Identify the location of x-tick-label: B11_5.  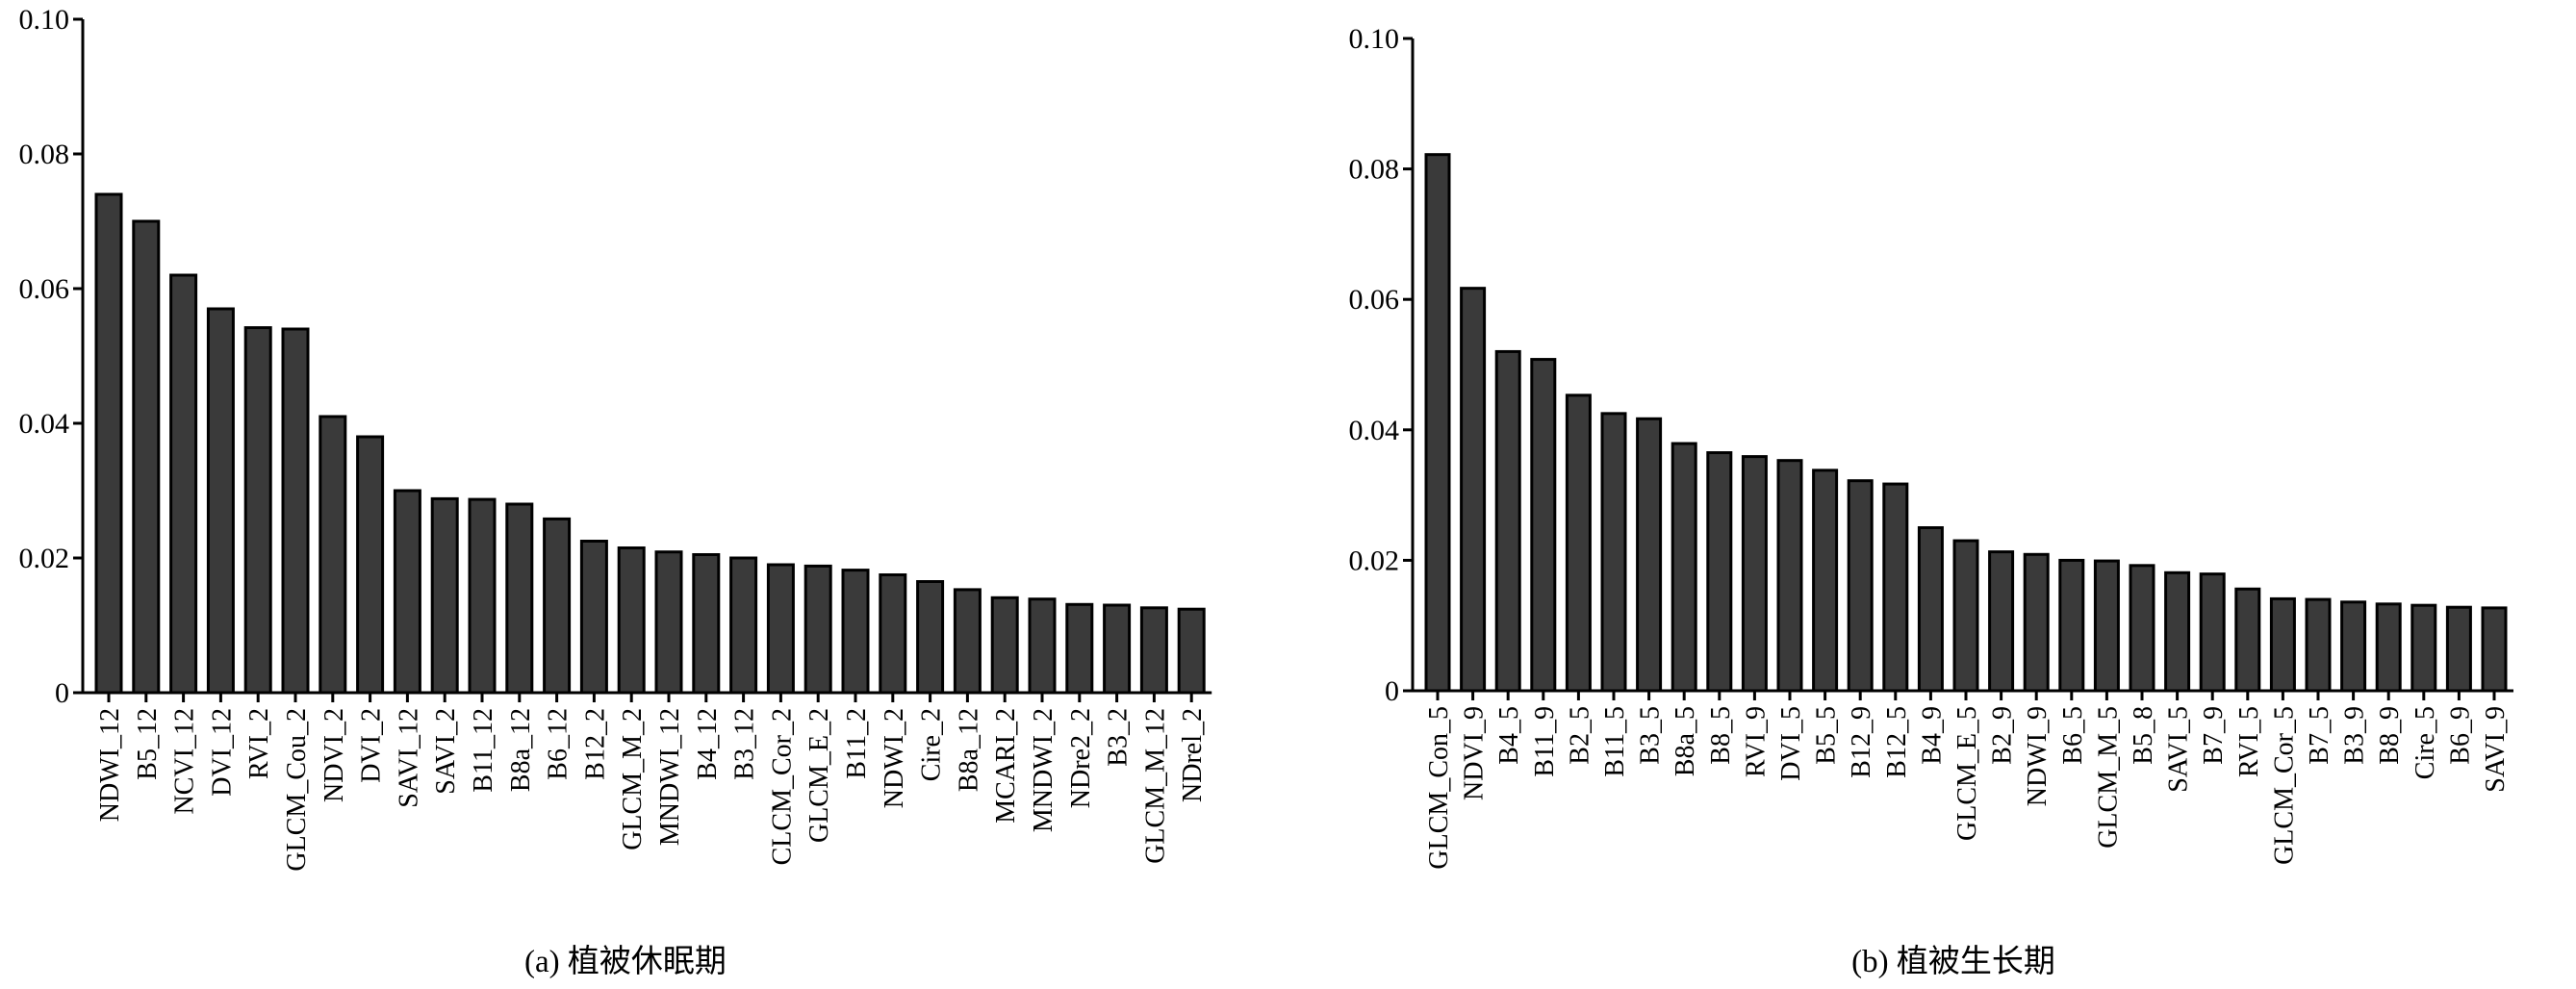
(1615, 741).